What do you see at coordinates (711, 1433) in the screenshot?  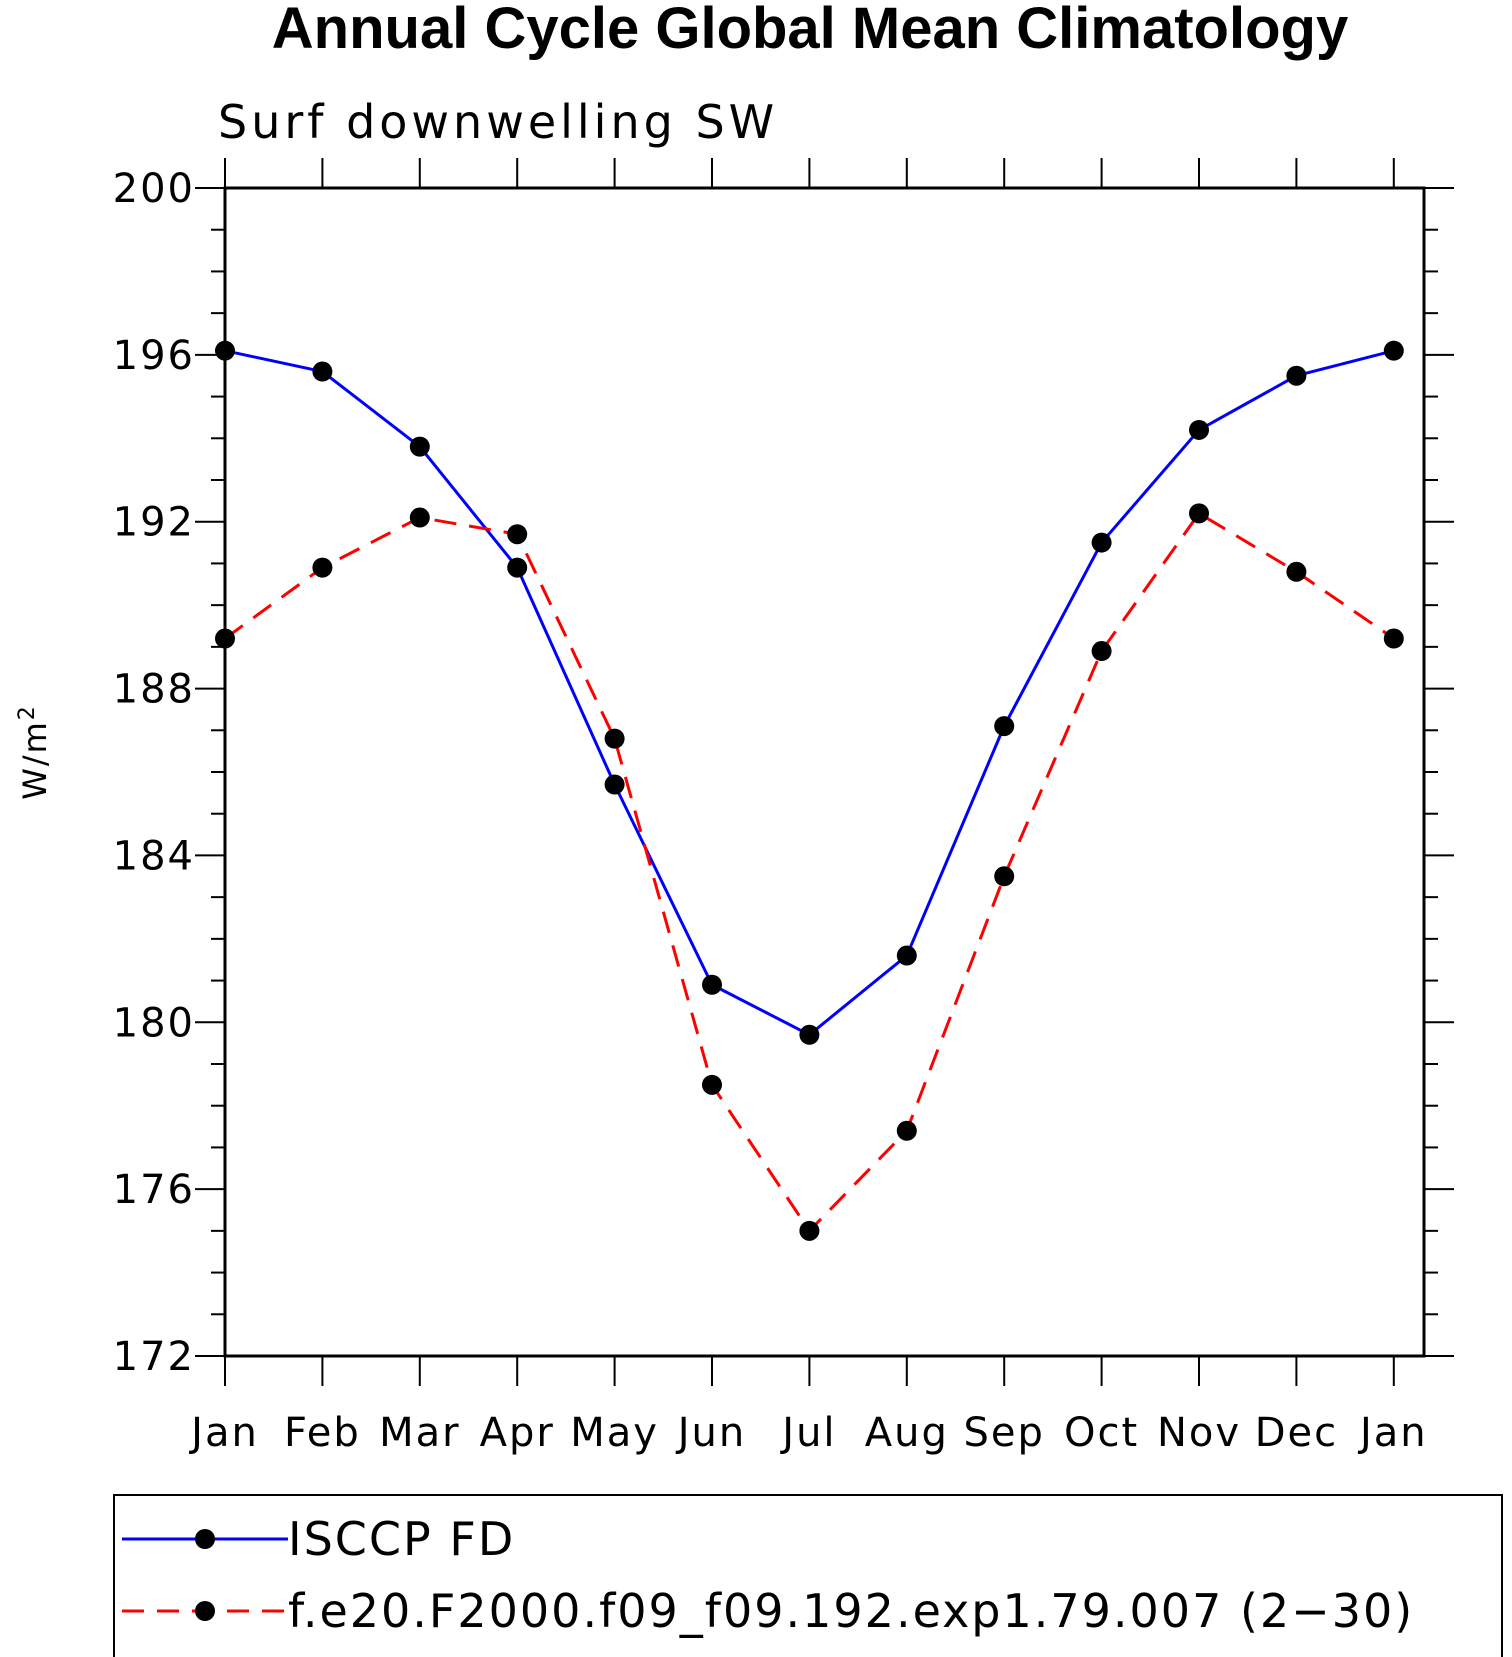 I see `x-tick-label: Jun` at bounding box center [711, 1433].